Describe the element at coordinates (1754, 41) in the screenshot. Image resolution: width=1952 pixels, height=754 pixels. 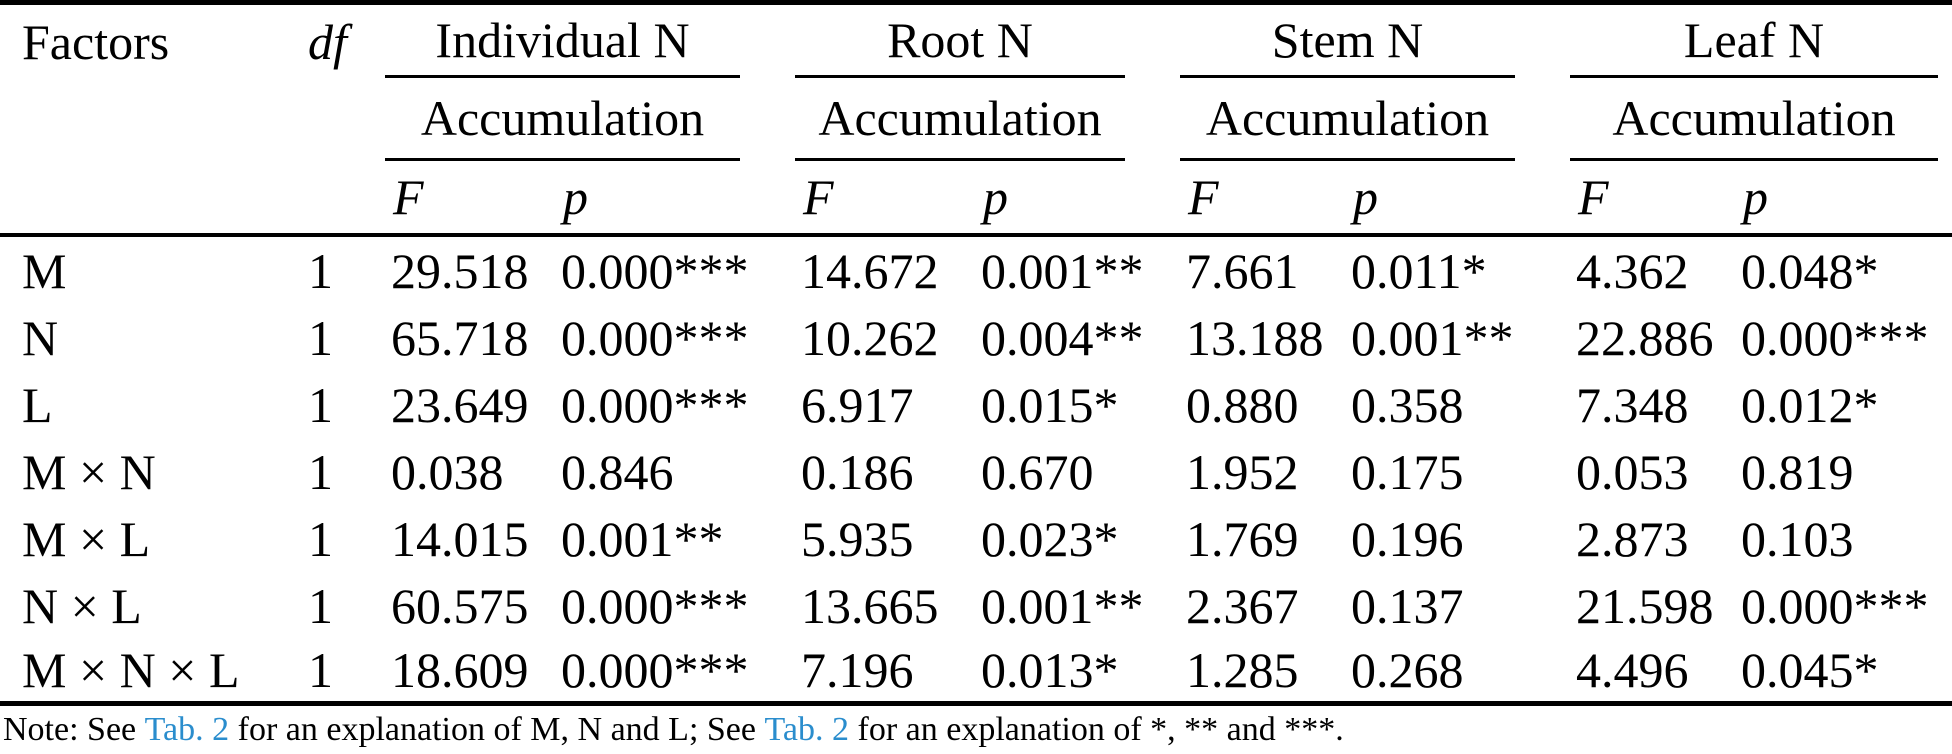
I see `group-header-label: Leaf N` at that location.